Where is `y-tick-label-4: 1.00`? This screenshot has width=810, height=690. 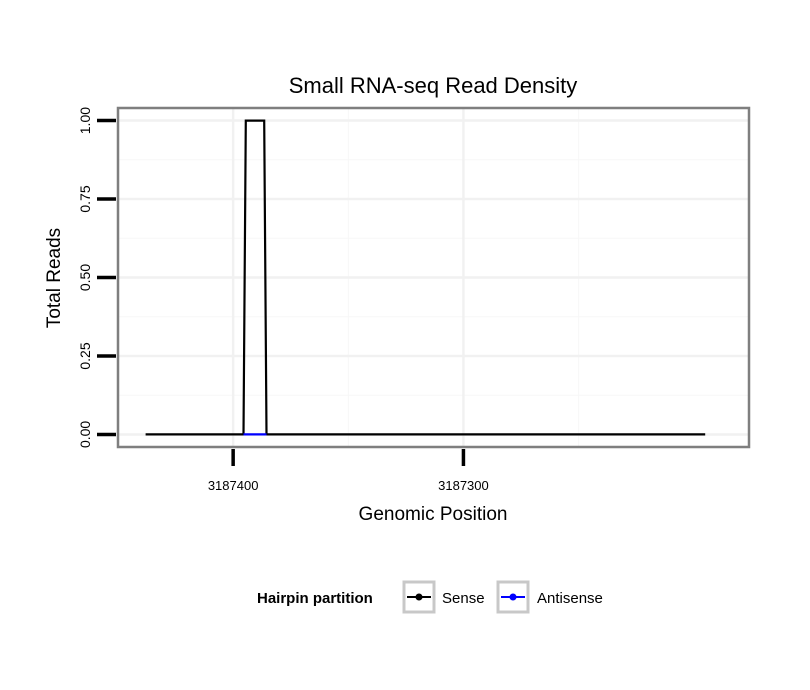 y-tick-label-4: 1.00 is located at coordinates (85, 120).